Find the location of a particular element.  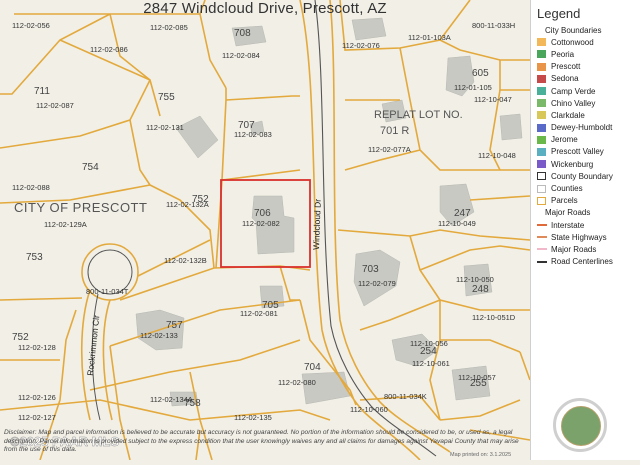

parcel-id: 112-02-129A is located at coordinates (65, 224).